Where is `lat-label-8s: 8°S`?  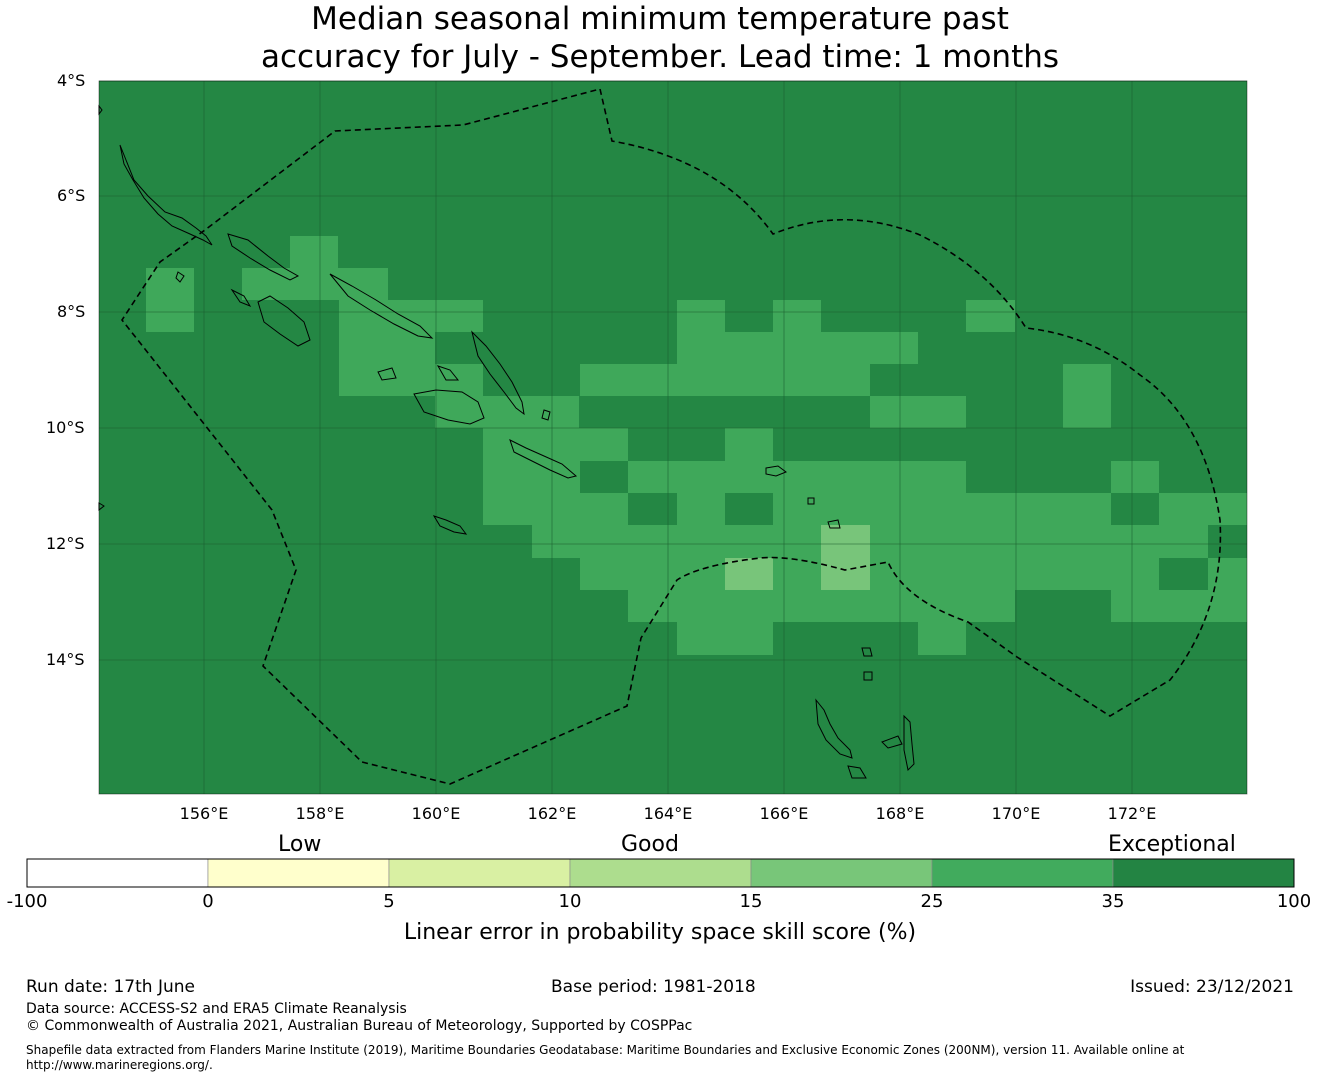
lat-label-8s: 8°S is located at coordinates (71, 311).